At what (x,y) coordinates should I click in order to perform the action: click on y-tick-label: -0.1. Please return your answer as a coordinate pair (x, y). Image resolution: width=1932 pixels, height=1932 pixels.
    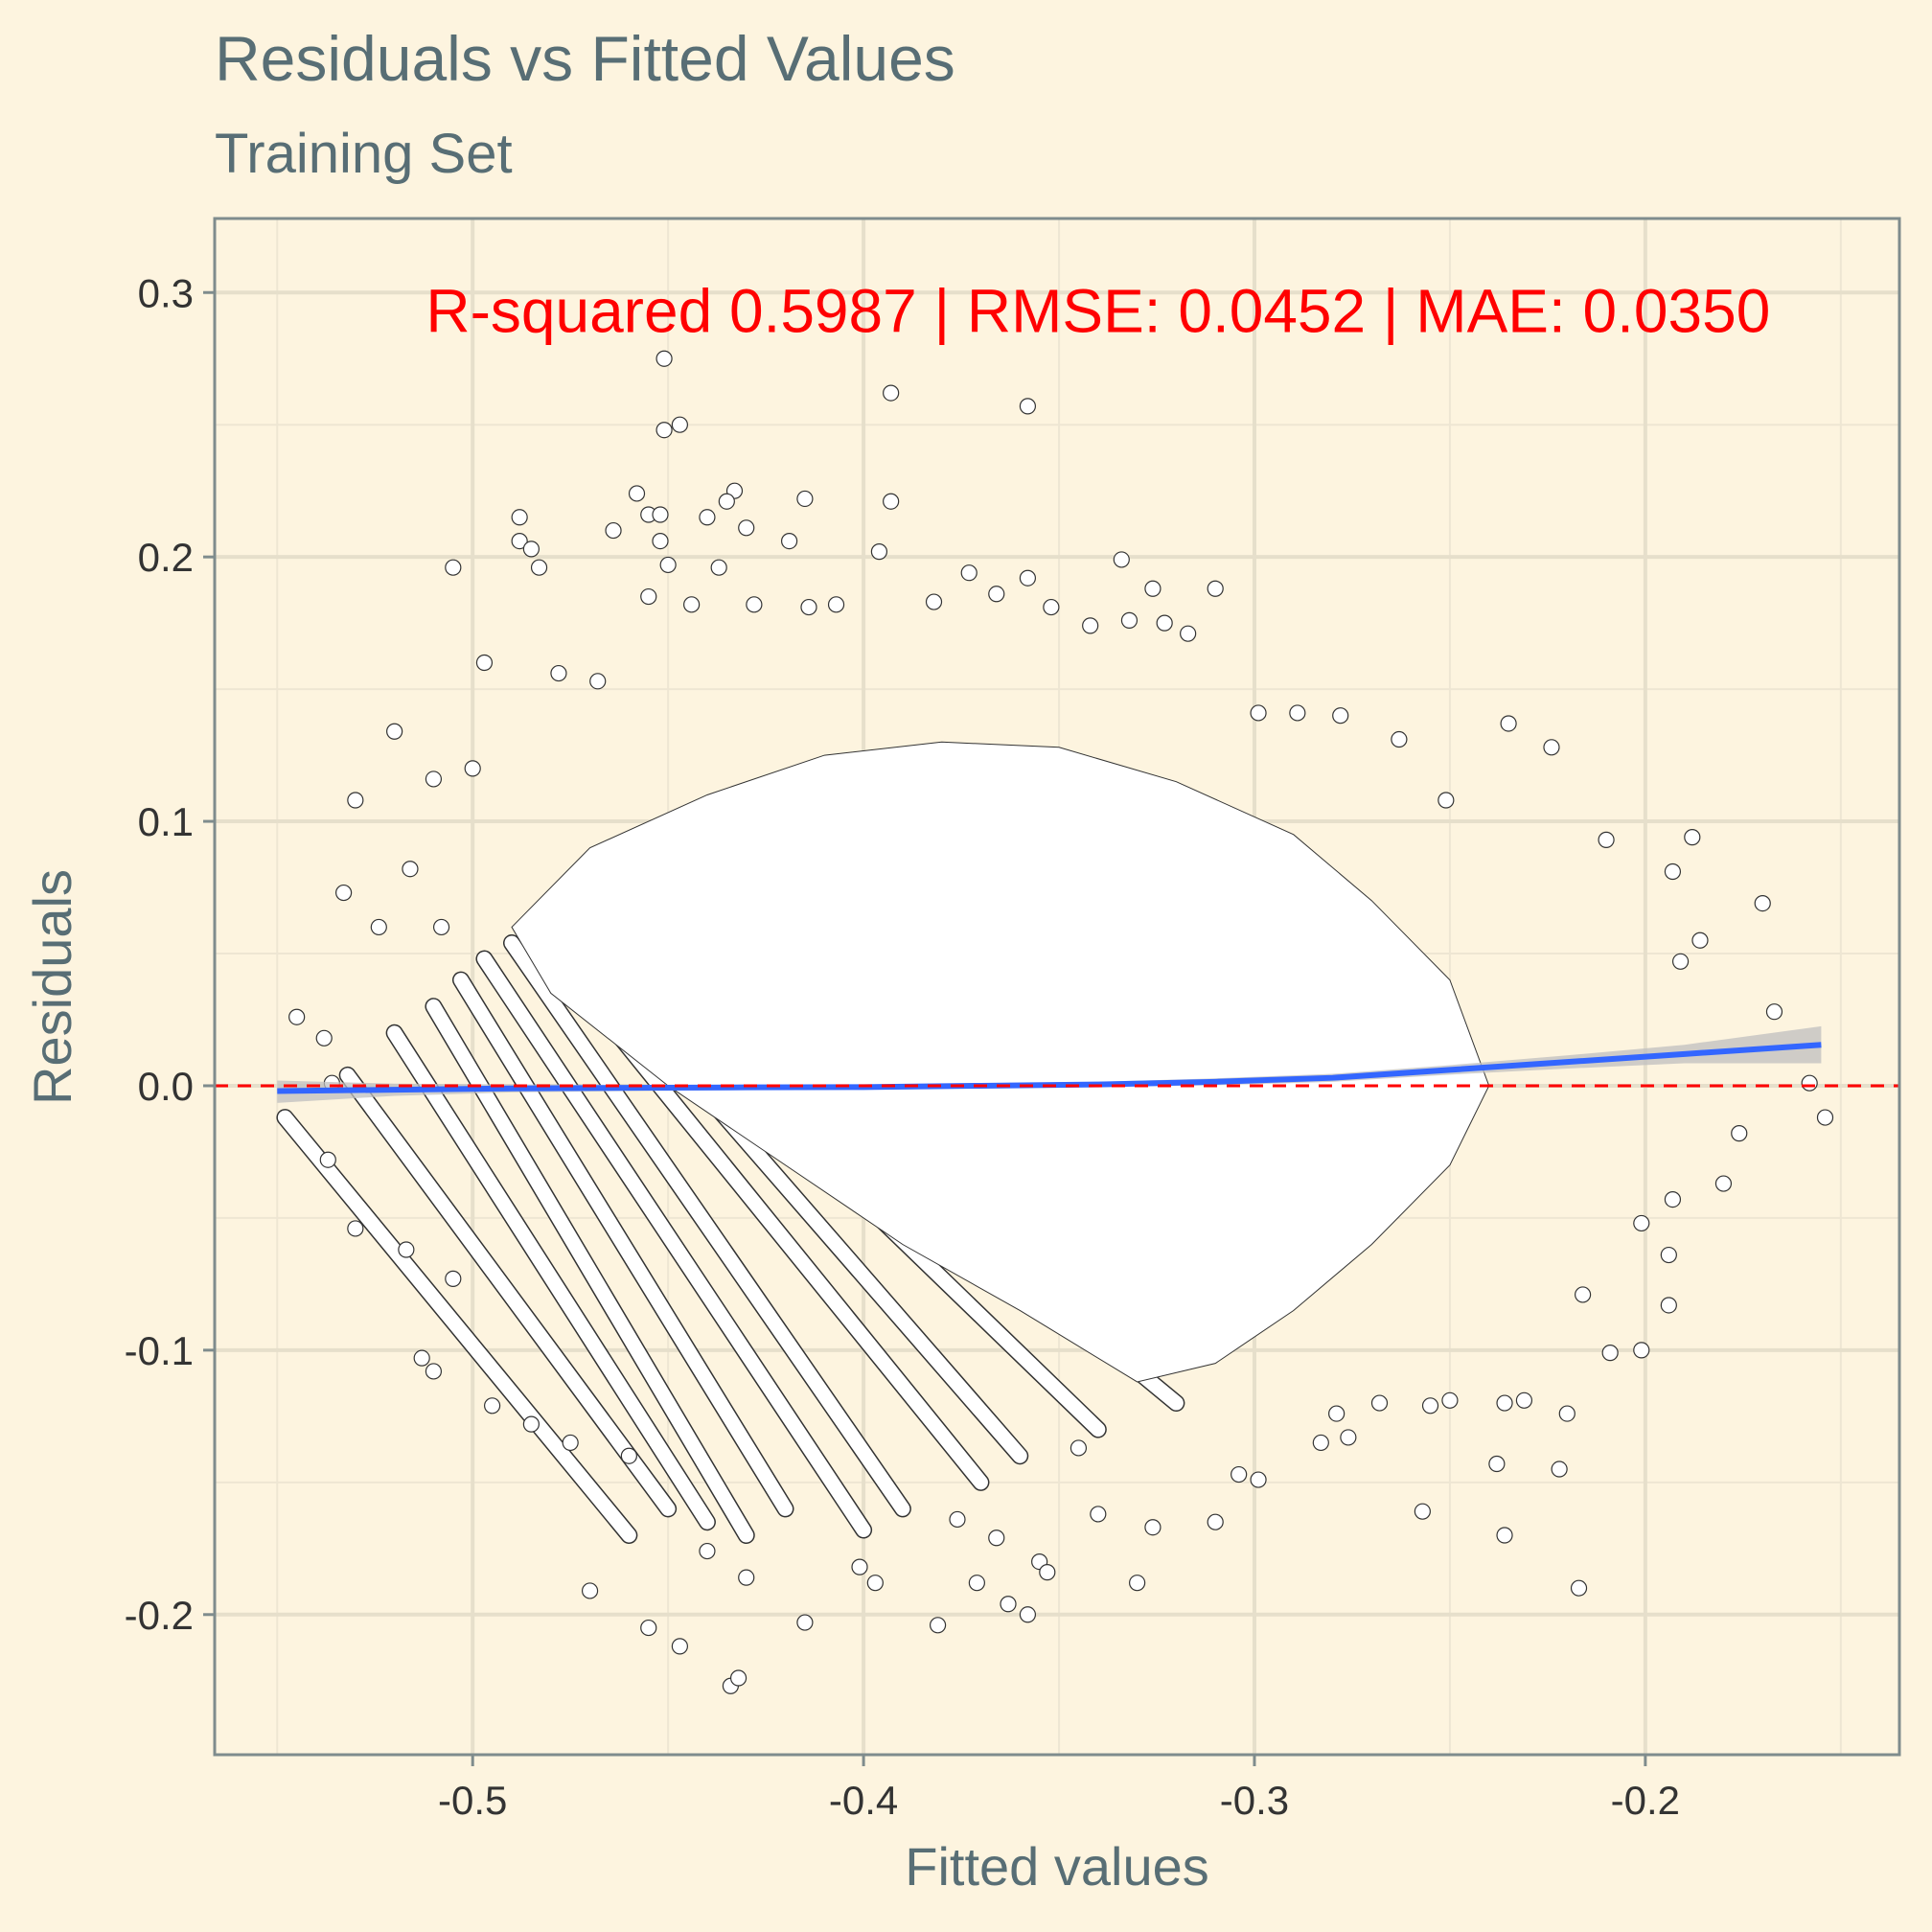
    Looking at the image, I should click on (159, 1350).